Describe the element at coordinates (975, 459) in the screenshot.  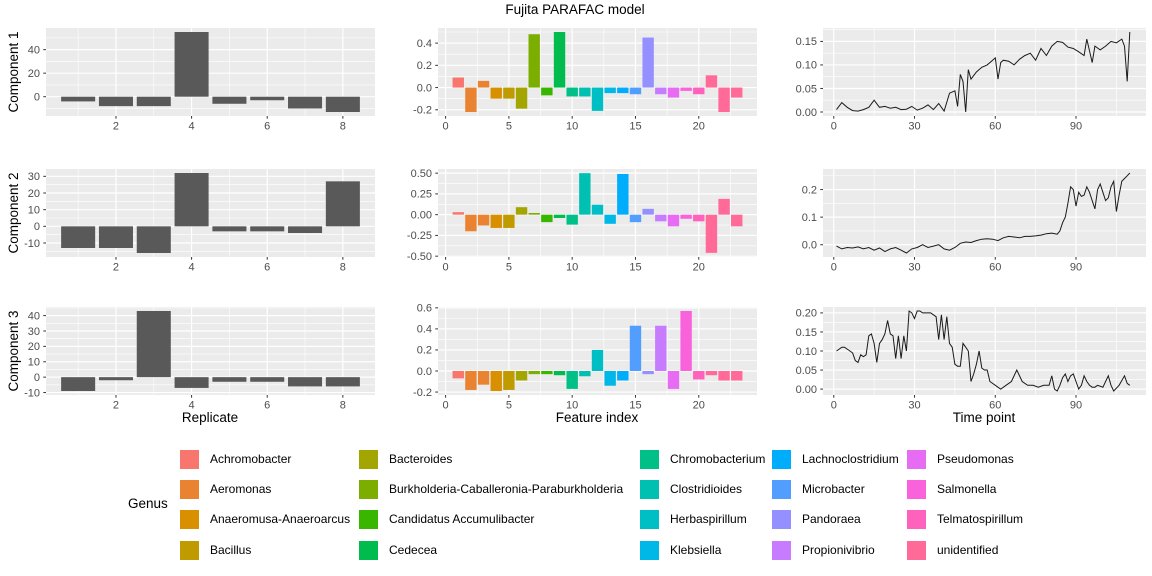
I see `legend-label: Pseudomonas` at that location.